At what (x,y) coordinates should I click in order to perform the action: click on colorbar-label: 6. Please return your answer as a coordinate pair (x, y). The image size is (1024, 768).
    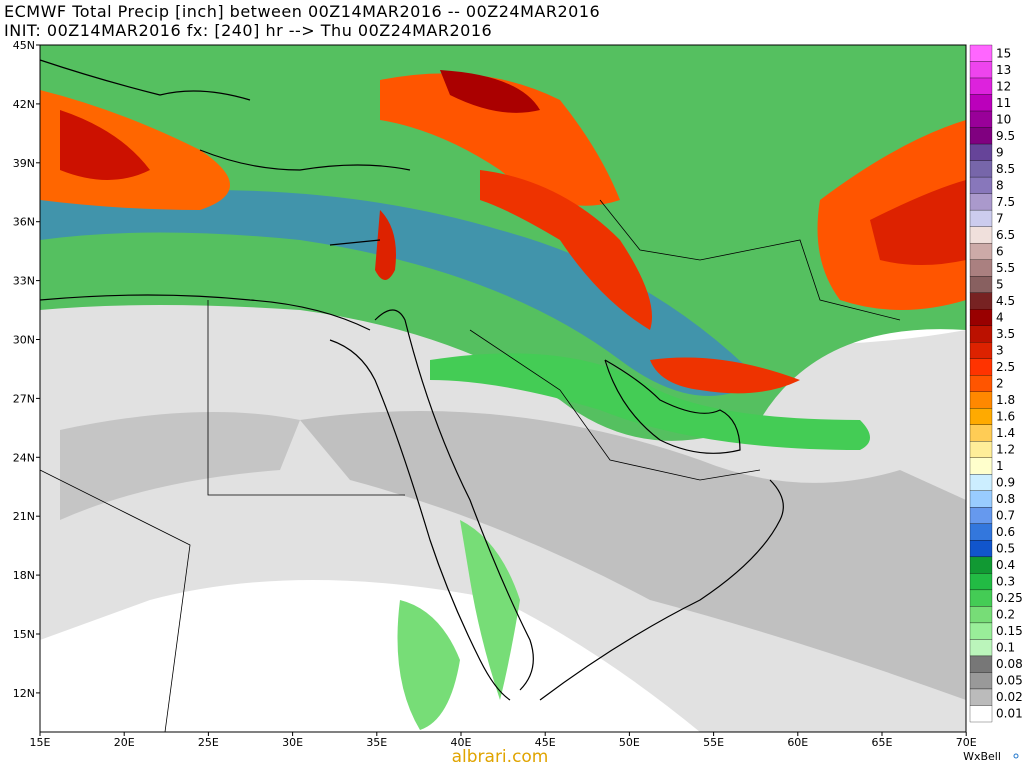
    Looking at the image, I should click on (1000, 251).